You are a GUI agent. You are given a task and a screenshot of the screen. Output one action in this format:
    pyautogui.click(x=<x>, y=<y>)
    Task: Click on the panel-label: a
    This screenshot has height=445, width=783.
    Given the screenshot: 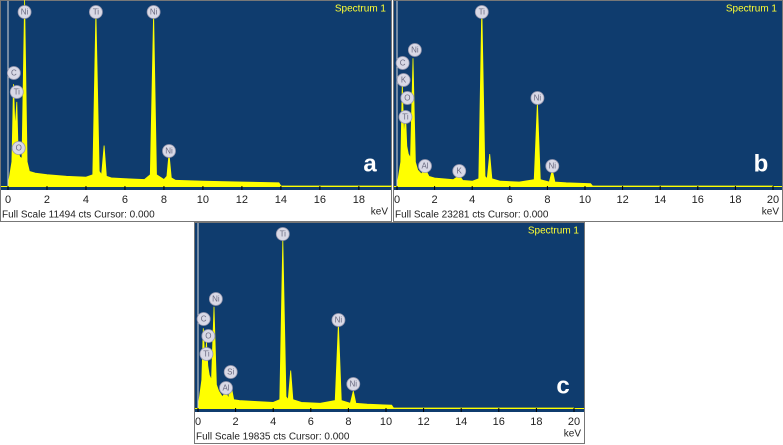 What is the action you would take?
    pyautogui.click(x=370, y=163)
    